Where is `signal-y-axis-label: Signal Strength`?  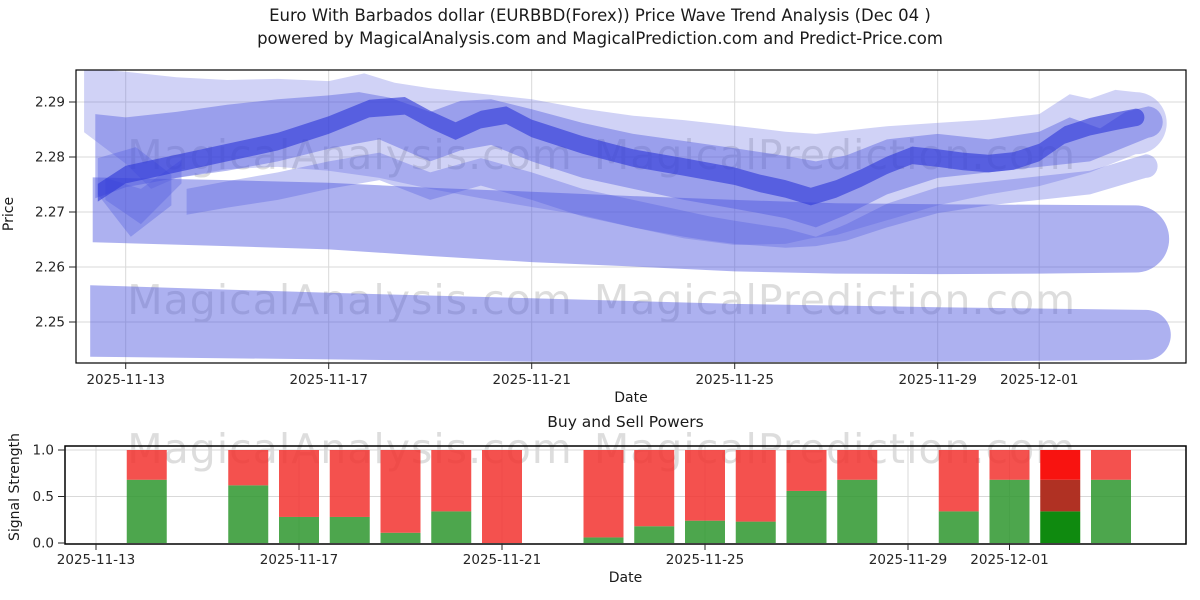
signal-y-axis-label: Signal Strength is located at coordinates (15, 486).